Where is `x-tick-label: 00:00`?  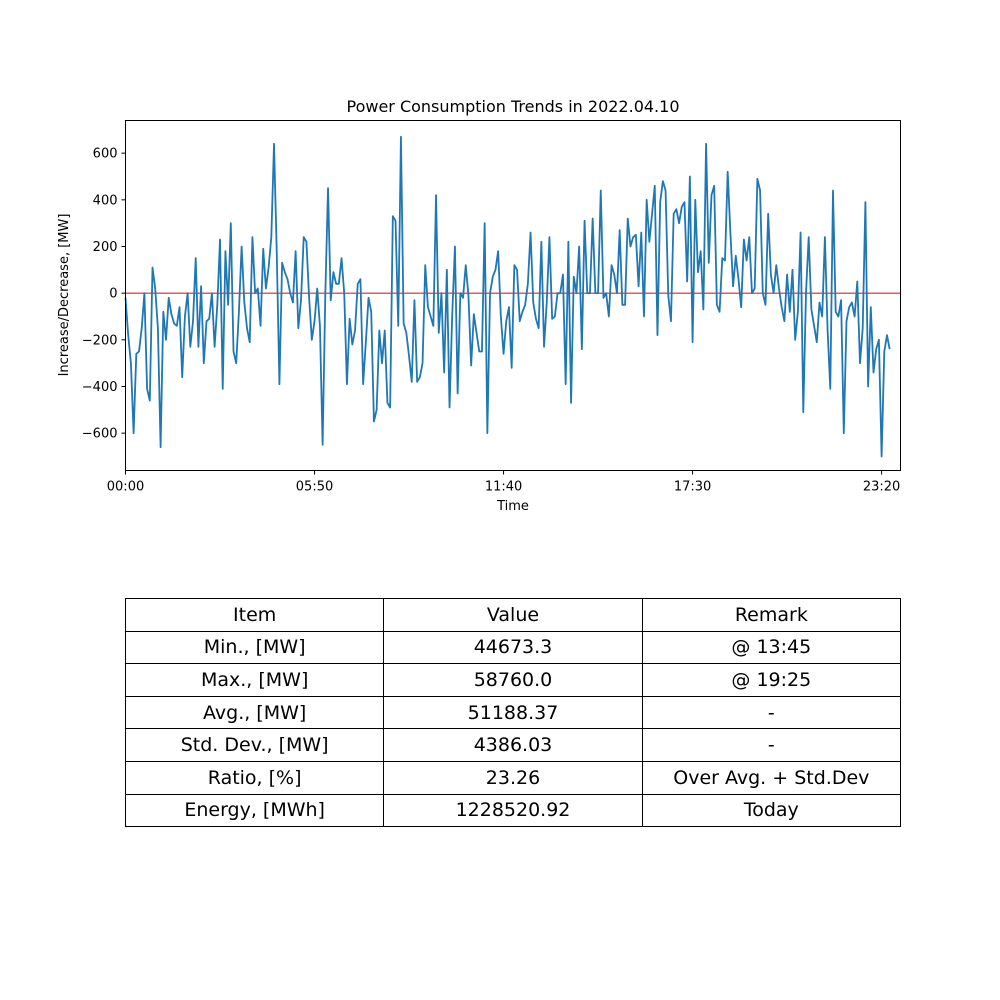 x-tick-label: 00:00 is located at coordinates (125, 487).